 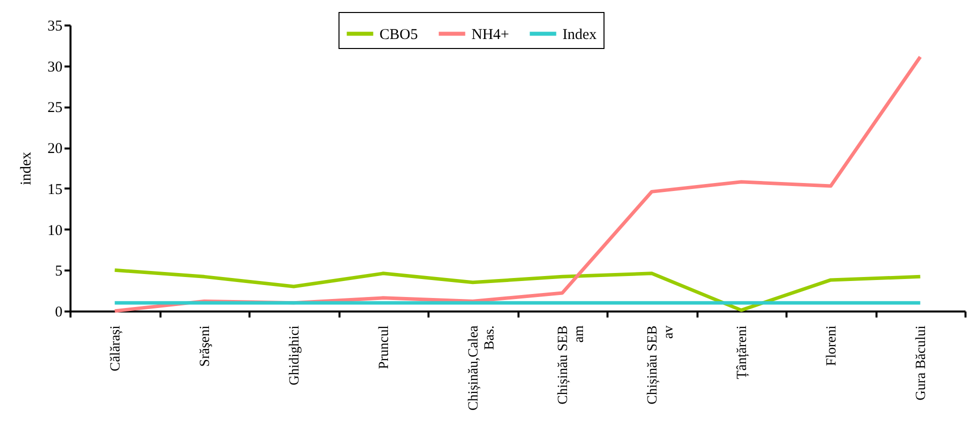 What do you see at coordinates (205, 346) in the screenshot?
I see `x-tick-label: Srăşeni` at bounding box center [205, 346].